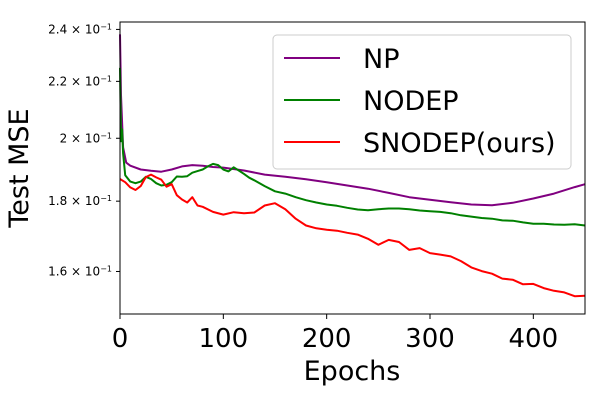 The image size is (600, 400). What do you see at coordinates (80, 271) in the screenshot?
I see `y-tick-label-0: 1.6 × 10⁻¹` at bounding box center [80, 271].